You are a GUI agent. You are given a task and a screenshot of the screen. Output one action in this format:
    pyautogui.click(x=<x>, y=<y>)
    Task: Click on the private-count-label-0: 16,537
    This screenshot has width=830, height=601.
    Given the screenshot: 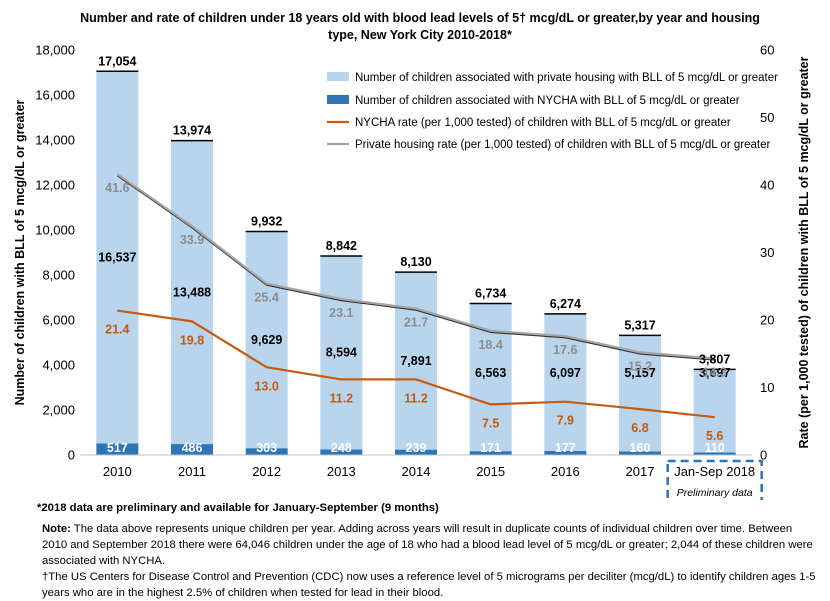 What is the action you would take?
    pyautogui.click(x=117, y=257)
    